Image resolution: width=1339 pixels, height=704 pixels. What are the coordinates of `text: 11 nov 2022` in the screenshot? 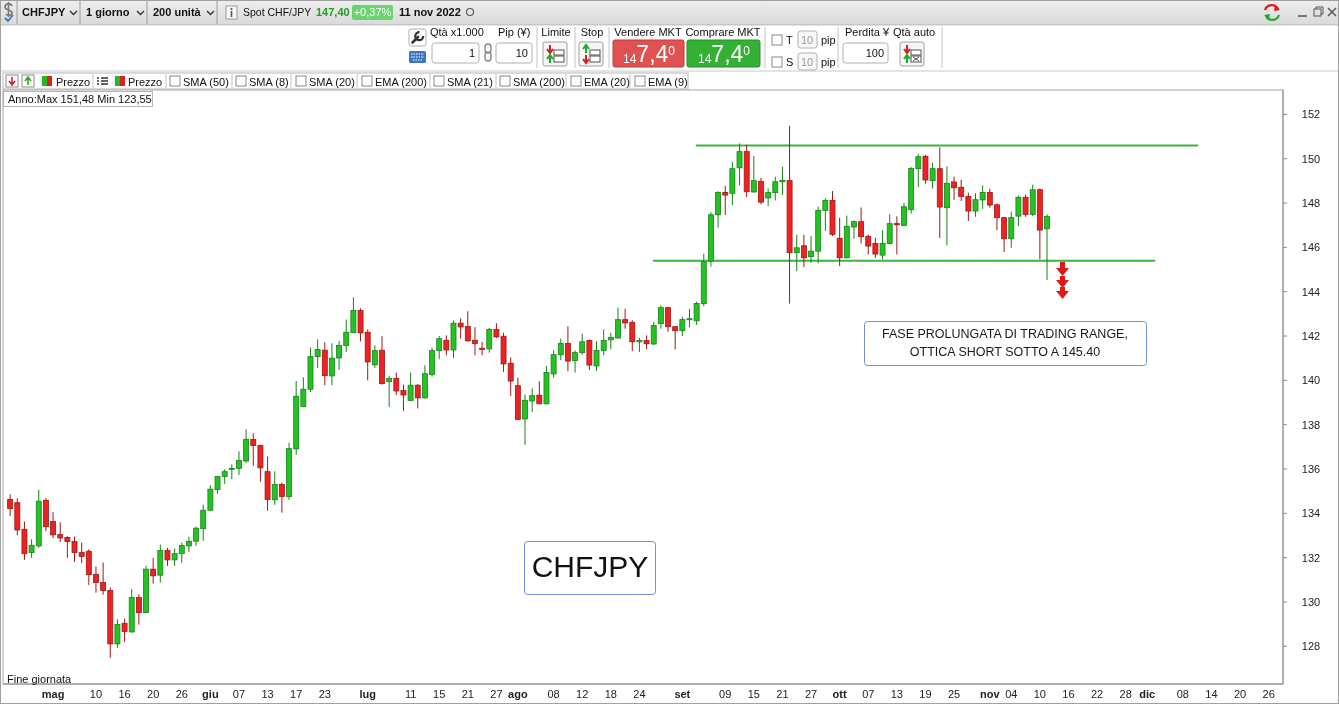 It's located at (430, 12).